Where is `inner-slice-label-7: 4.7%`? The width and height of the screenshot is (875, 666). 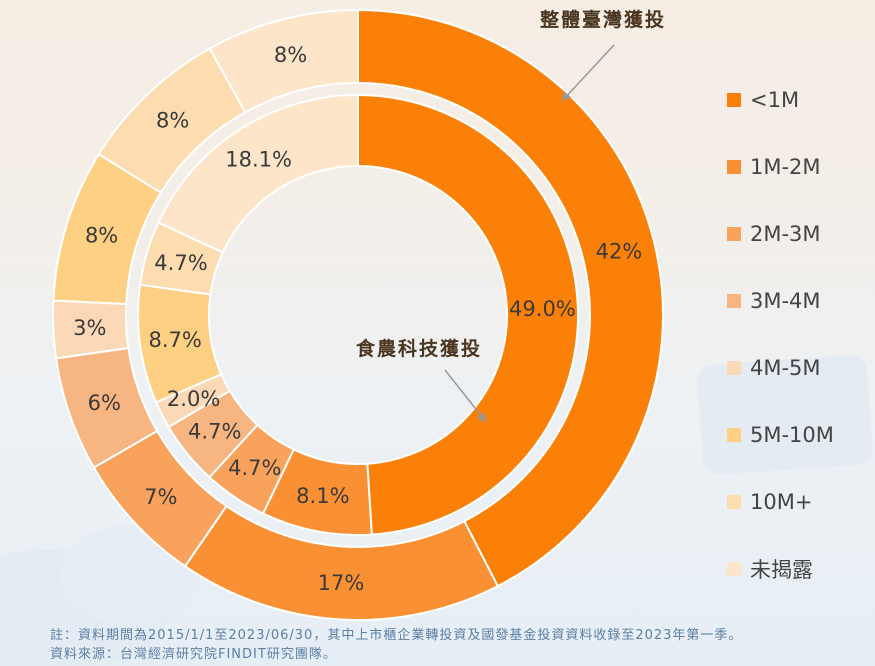
inner-slice-label-7: 4.7% is located at coordinates (180, 263).